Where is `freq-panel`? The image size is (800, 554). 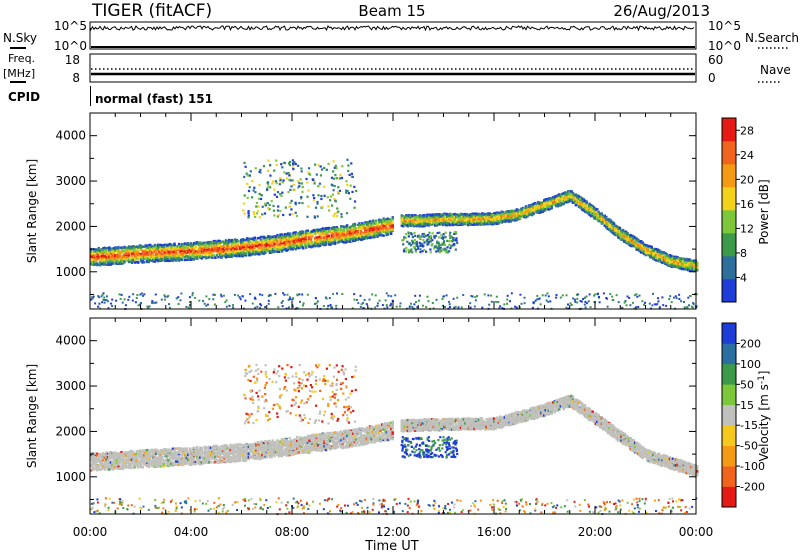
freq-panel is located at coordinates (393, 68).